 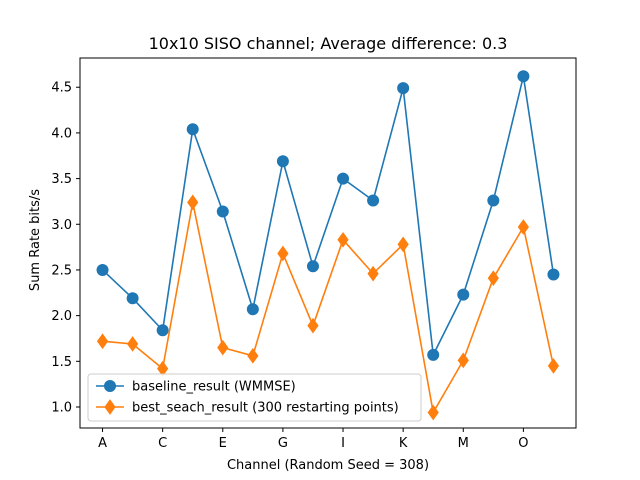 I want to click on y-tick-label: 2.0, so click(x=61, y=316).